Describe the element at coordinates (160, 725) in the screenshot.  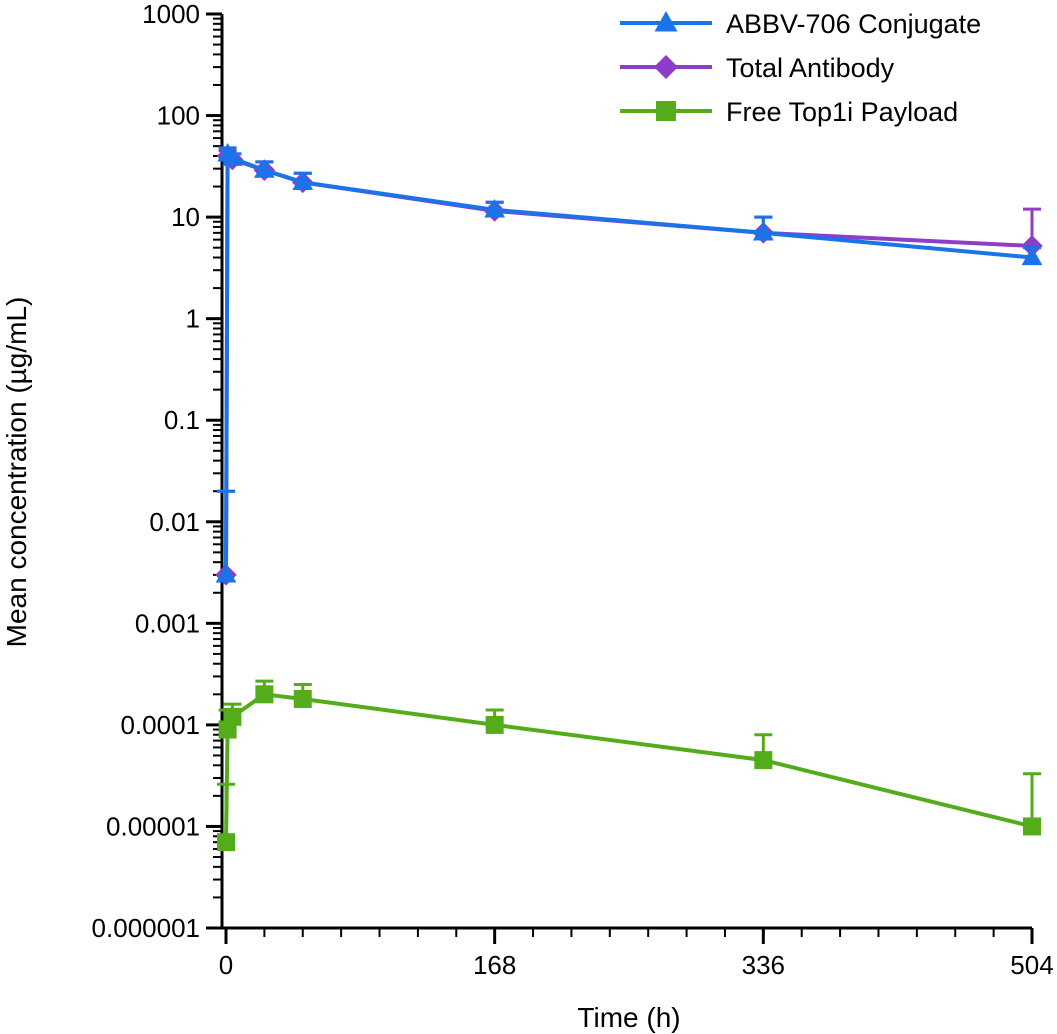
I see `y-tick-label: 0.0001` at that location.